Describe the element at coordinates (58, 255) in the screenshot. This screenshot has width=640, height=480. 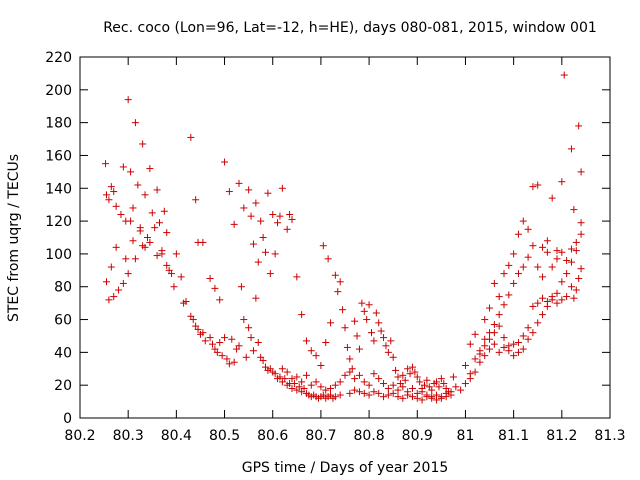
I see `y-tick-label: 100` at that location.